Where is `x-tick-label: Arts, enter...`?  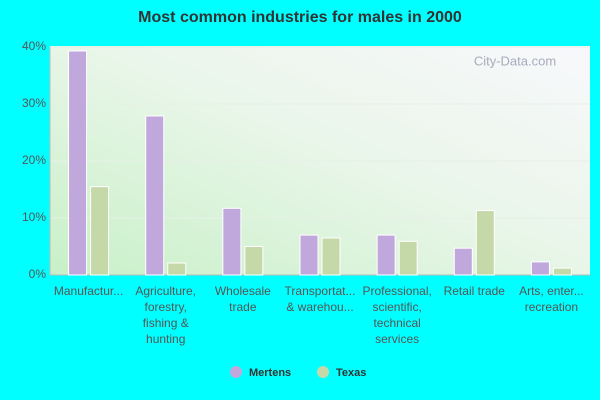 x-tick-label: Arts, enter... is located at coordinates (551, 291).